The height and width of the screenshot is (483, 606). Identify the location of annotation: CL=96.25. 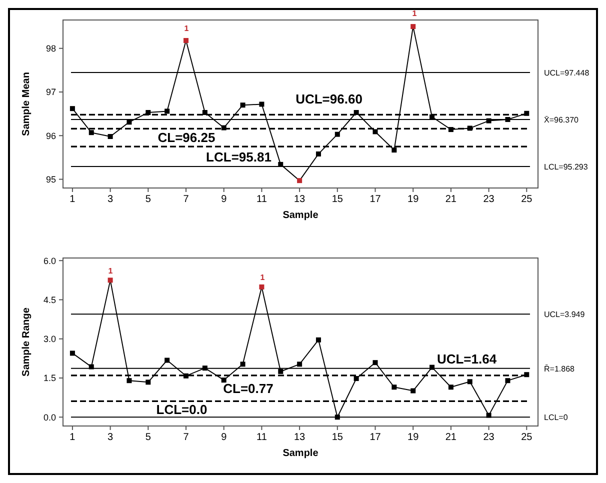
(187, 138).